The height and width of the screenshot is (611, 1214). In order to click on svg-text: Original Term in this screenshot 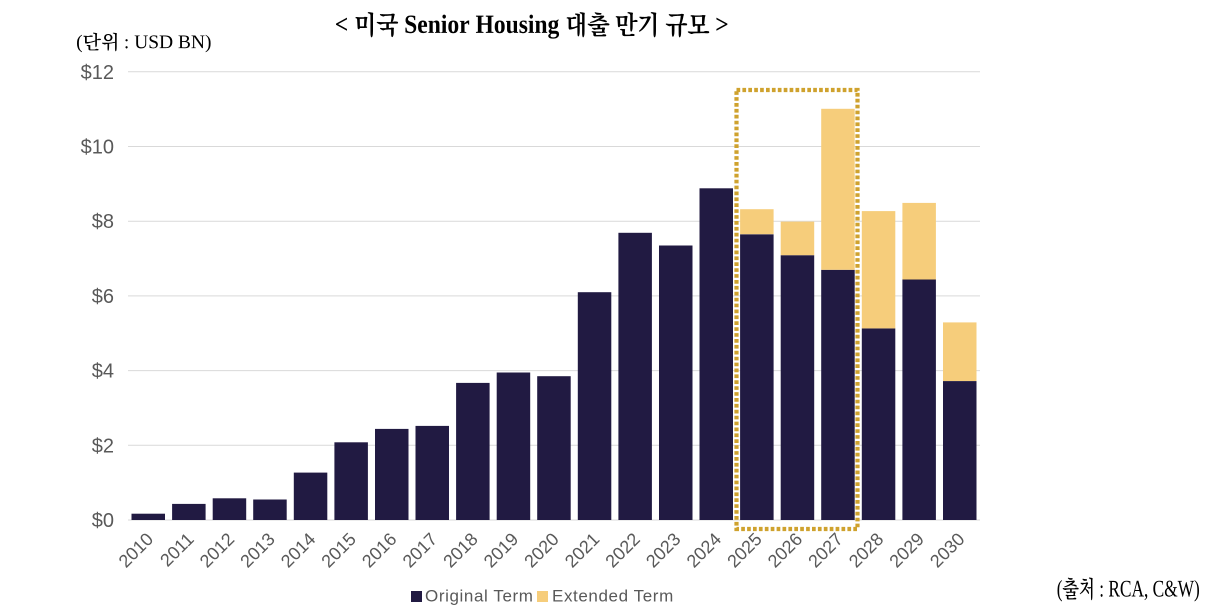, I will do `click(479, 596)`.